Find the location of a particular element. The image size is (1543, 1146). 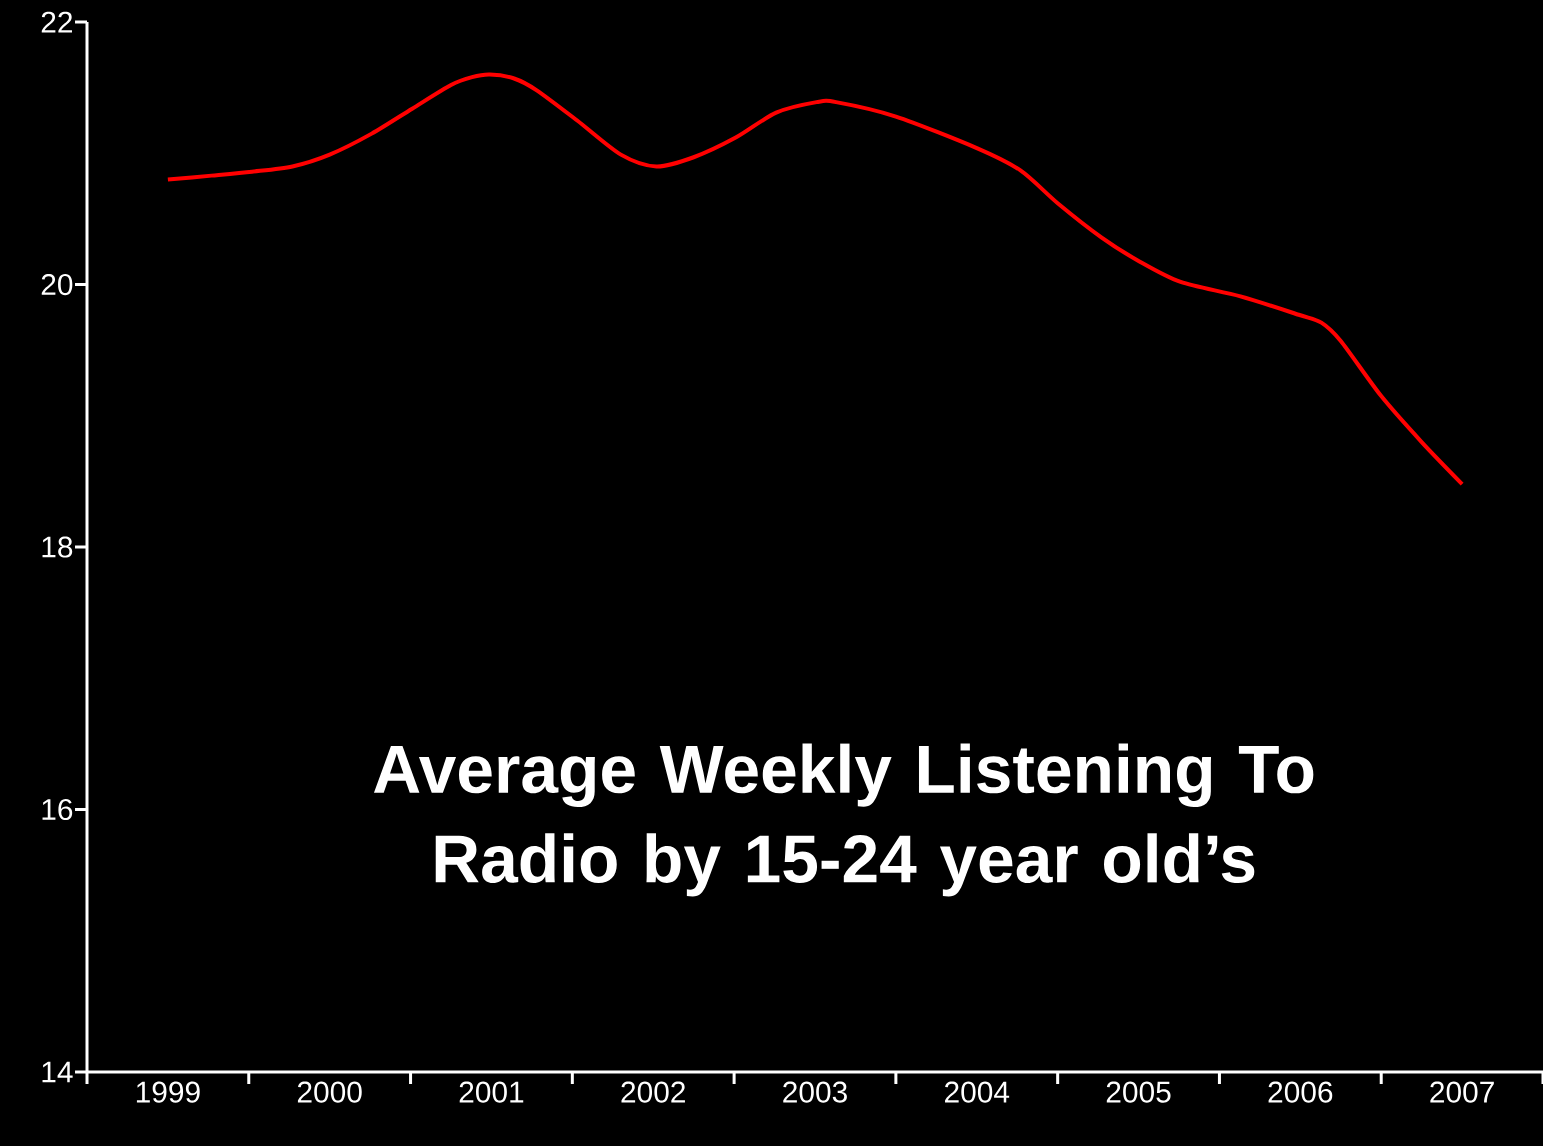

x-tick-label: 2000 is located at coordinates (329, 1092).